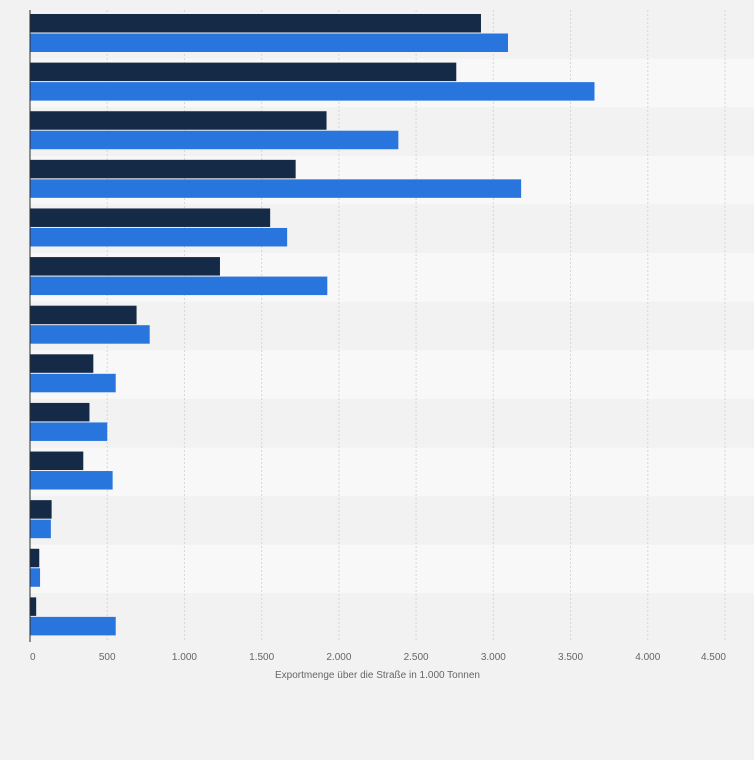 The height and width of the screenshot is (760, 754). Describe the element at coordinates (107, 657) in the screenshot. I see `x-tick-label: 500` at that location.